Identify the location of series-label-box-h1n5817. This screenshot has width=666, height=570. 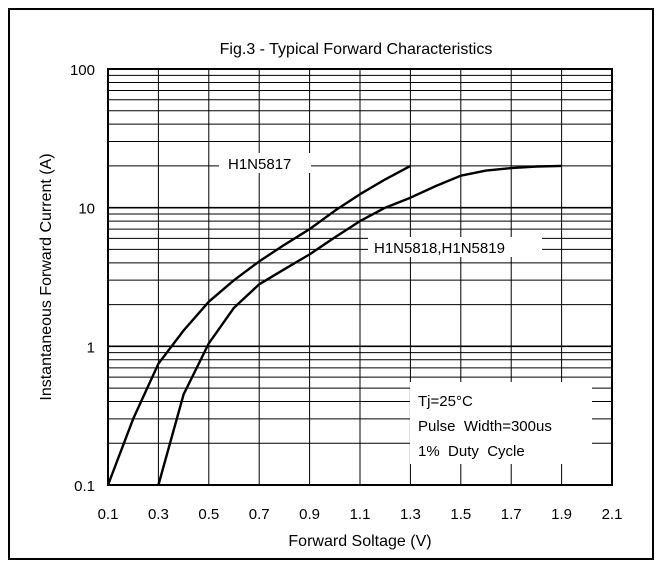
(265, 163).